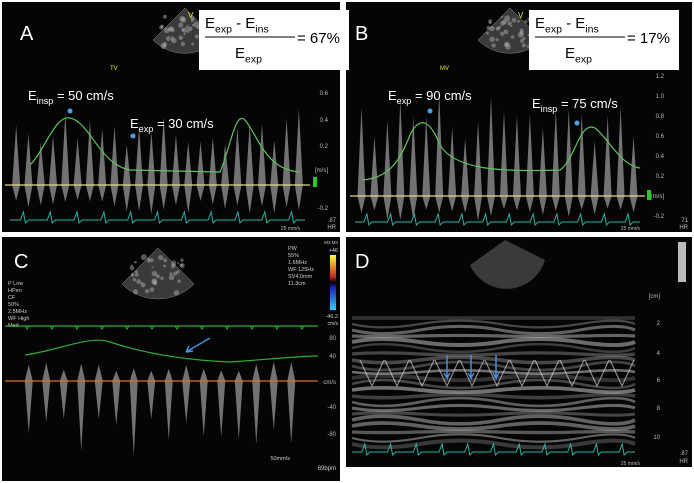  Describe the element at coordinates (332, 324) in the screenshot. I see `color-scale-label: cm/s` at that location.